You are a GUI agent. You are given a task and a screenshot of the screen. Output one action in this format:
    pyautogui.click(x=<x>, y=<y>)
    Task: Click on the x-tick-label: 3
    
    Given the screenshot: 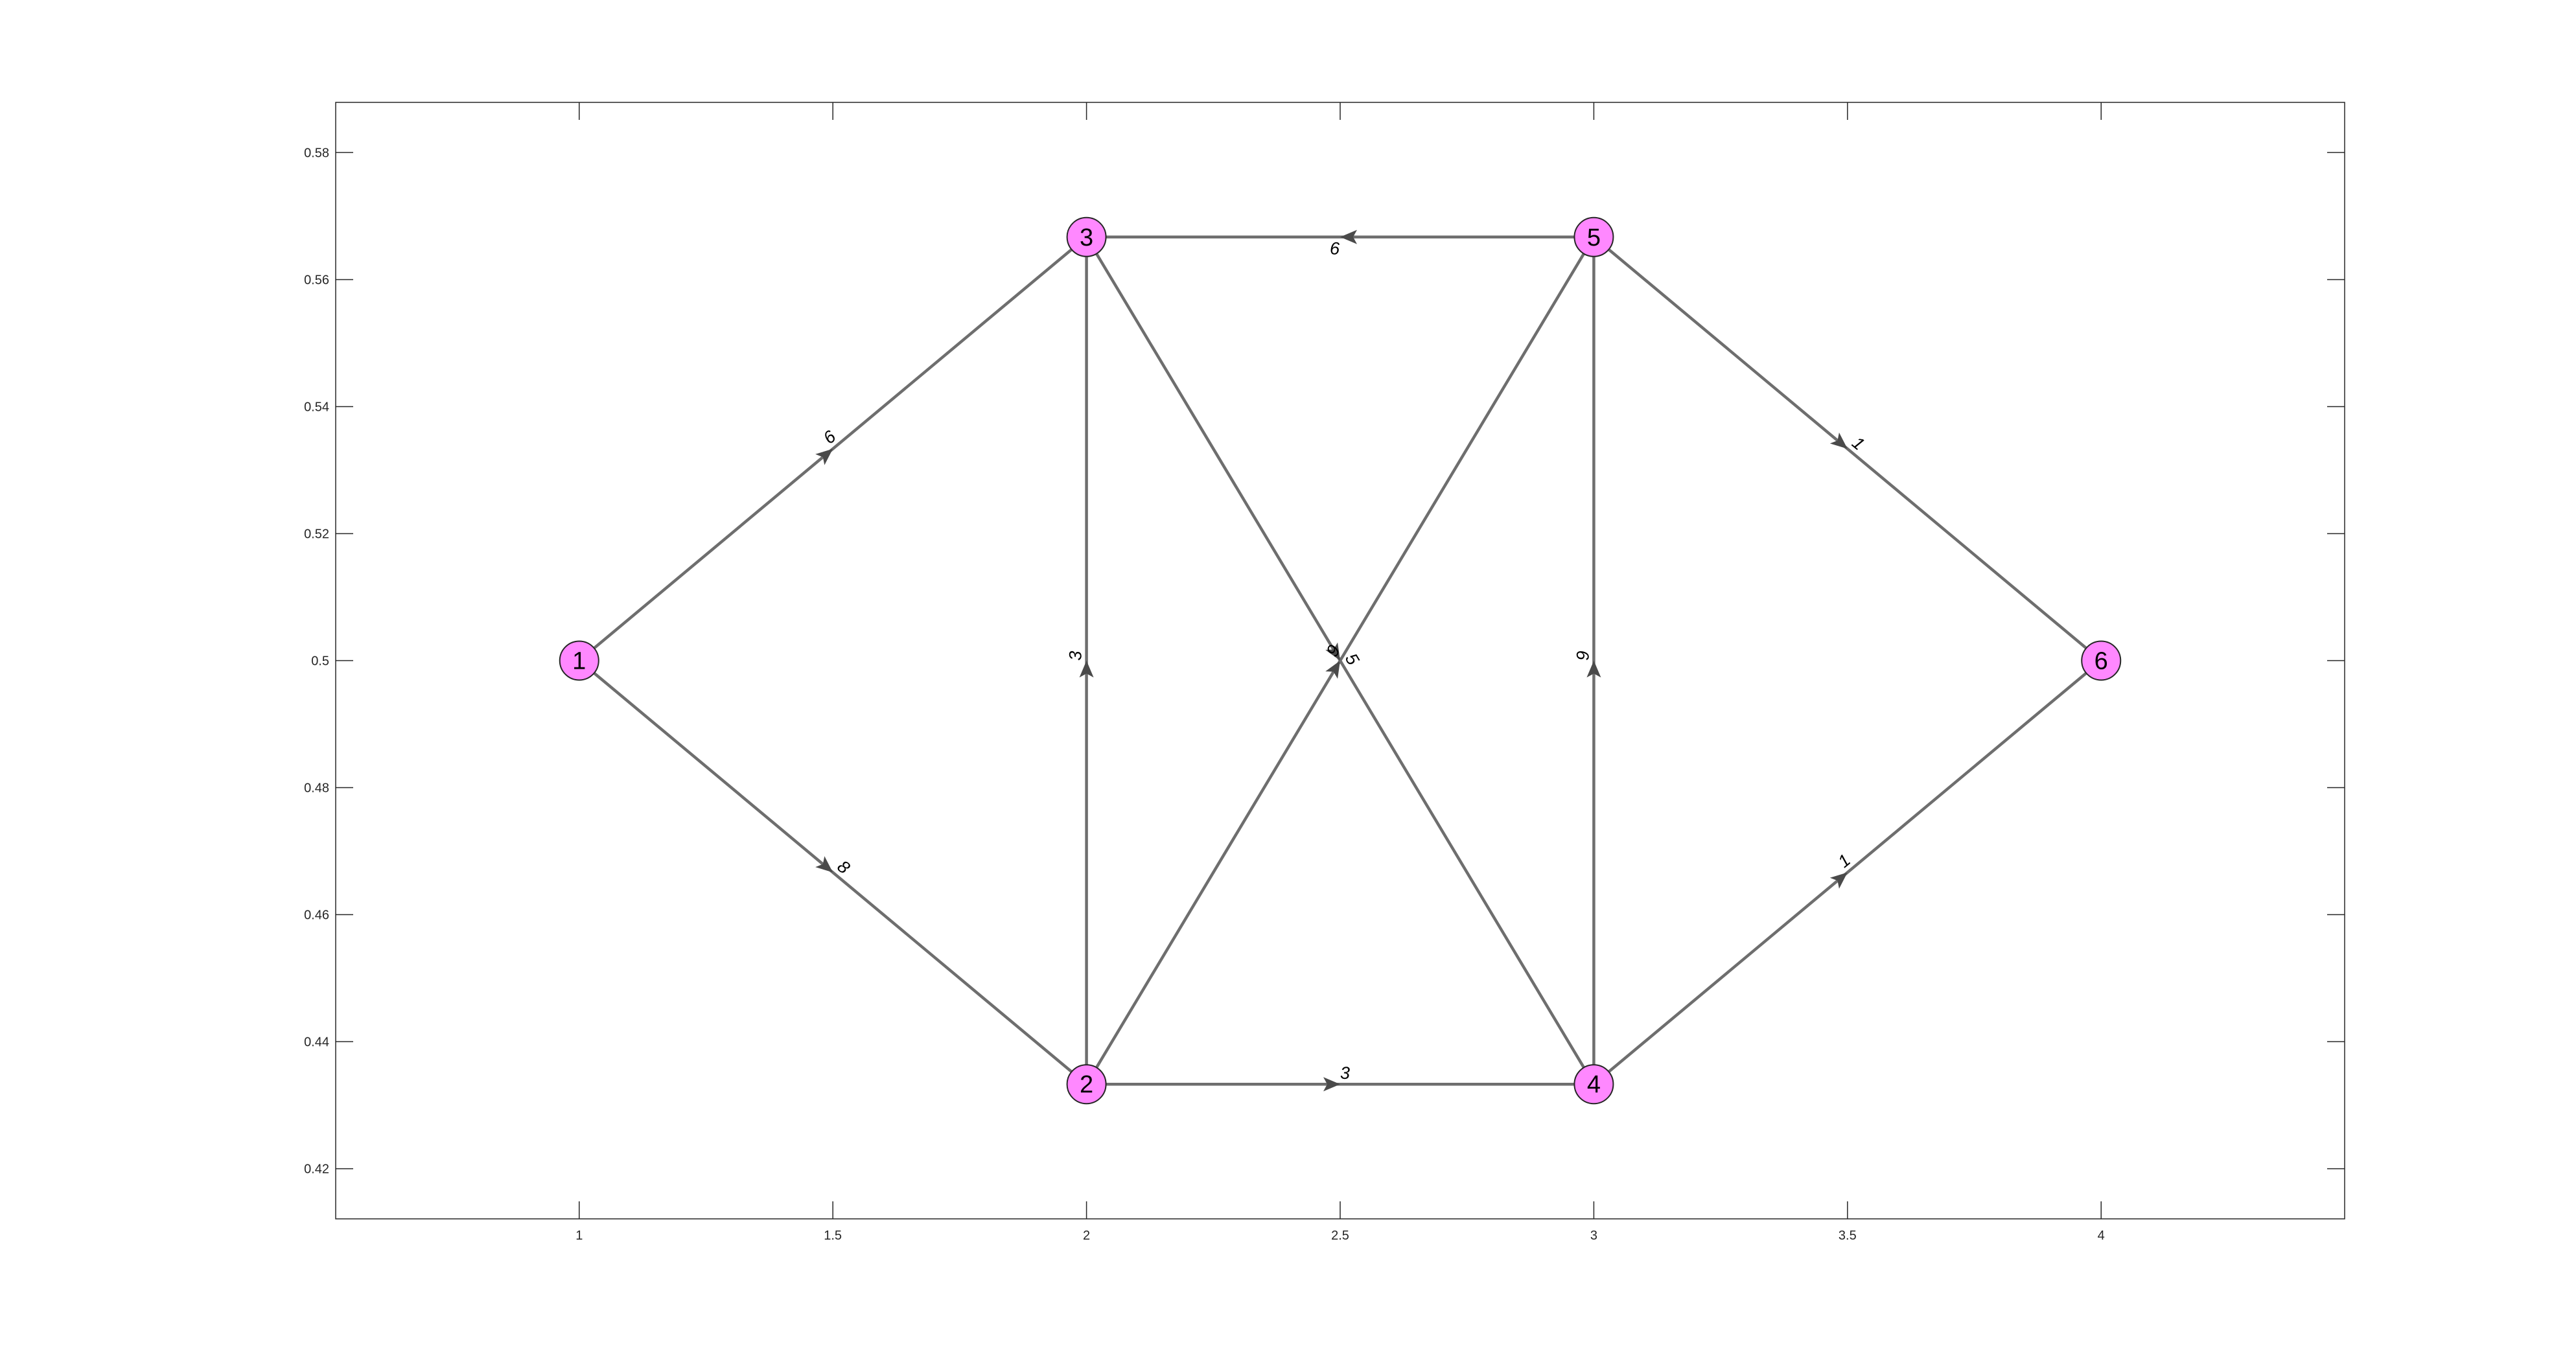 What is the action you would take?
    pyautogui.click(x=1593, y=1236)
    